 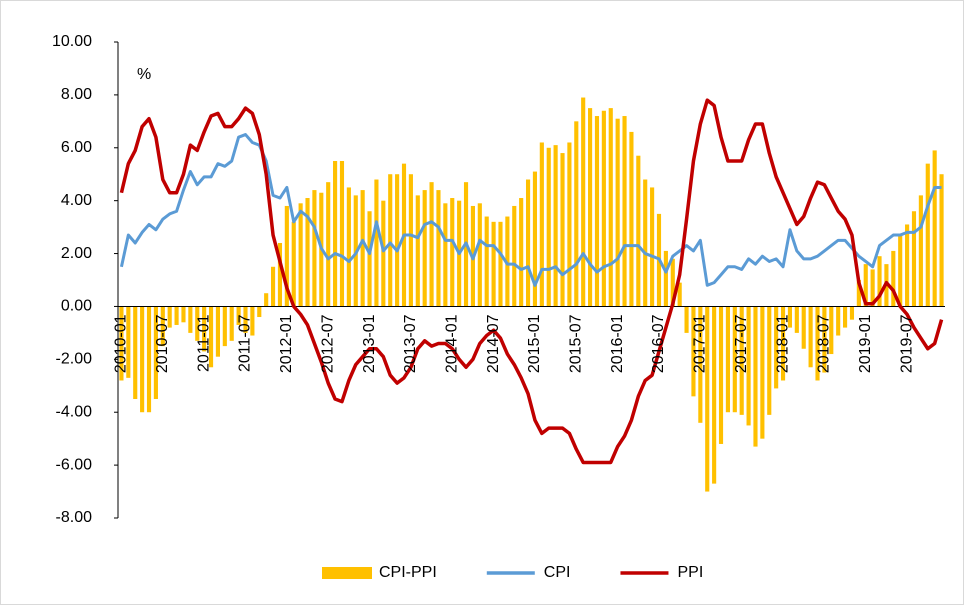 What do you see at coordinates (76, 147) in the screenshot?
I see `y-tick-label: 6.00` at bounding box center [76, 147].